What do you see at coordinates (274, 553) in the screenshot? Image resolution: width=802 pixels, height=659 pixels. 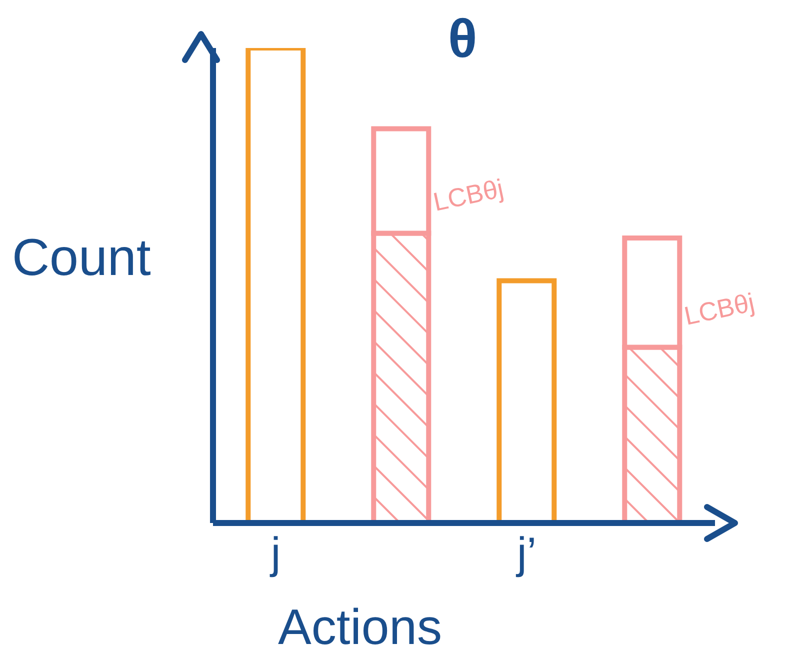 I see `x-tick-label: j` at bounding box center [274, 553].